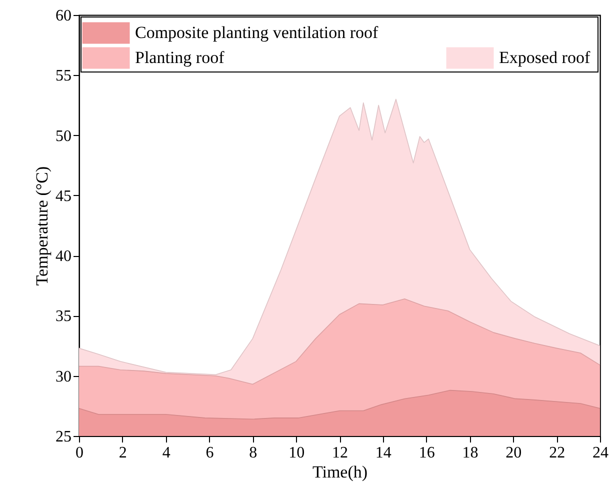 This screenshot has width=610, height=499. I want to click on y-tick-label: 50, so click(64, 136).